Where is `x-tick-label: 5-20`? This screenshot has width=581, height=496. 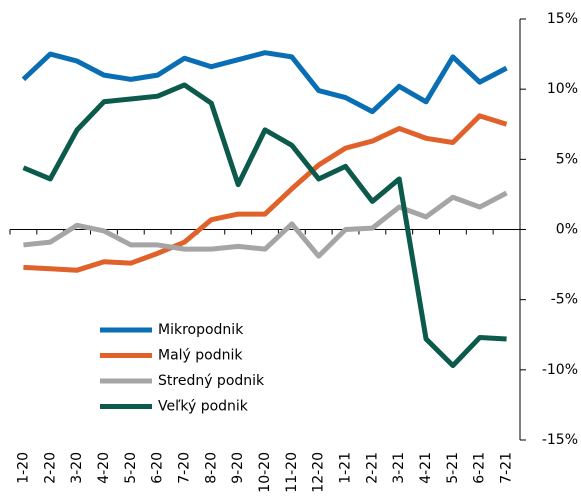 x-tick-label: 5-20 is located at coordinates (131, 468).